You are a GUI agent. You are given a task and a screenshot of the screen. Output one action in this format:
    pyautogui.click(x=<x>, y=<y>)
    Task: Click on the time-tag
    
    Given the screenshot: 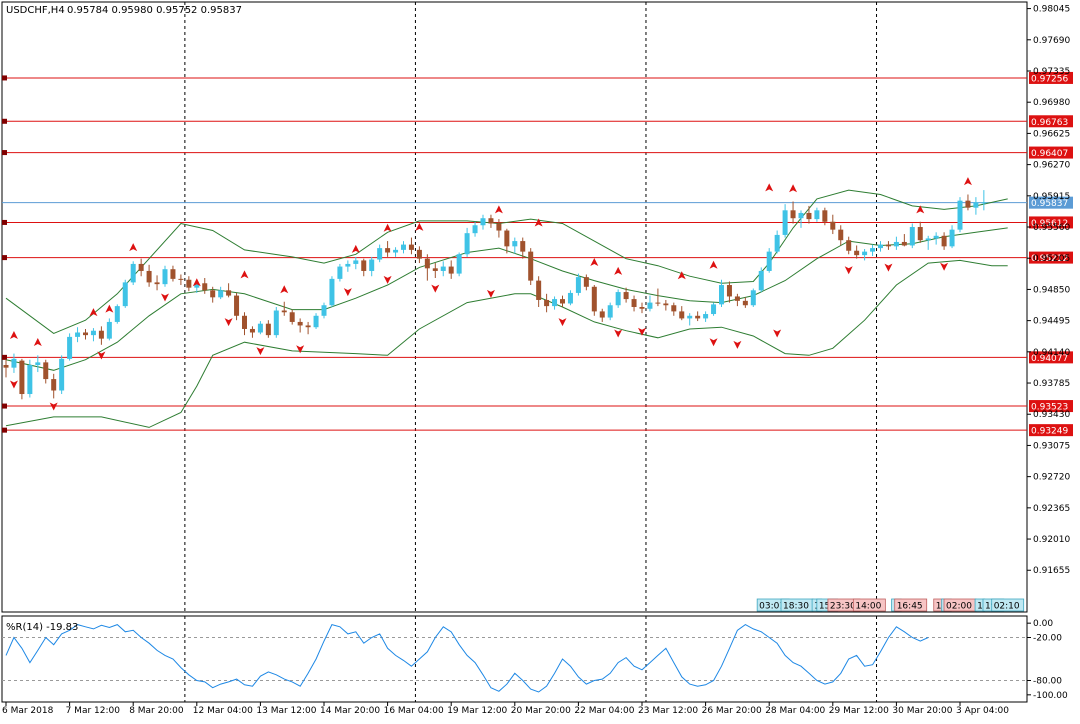 What is the action you would take?
    pyautogui.click(x=911, y=605)
    